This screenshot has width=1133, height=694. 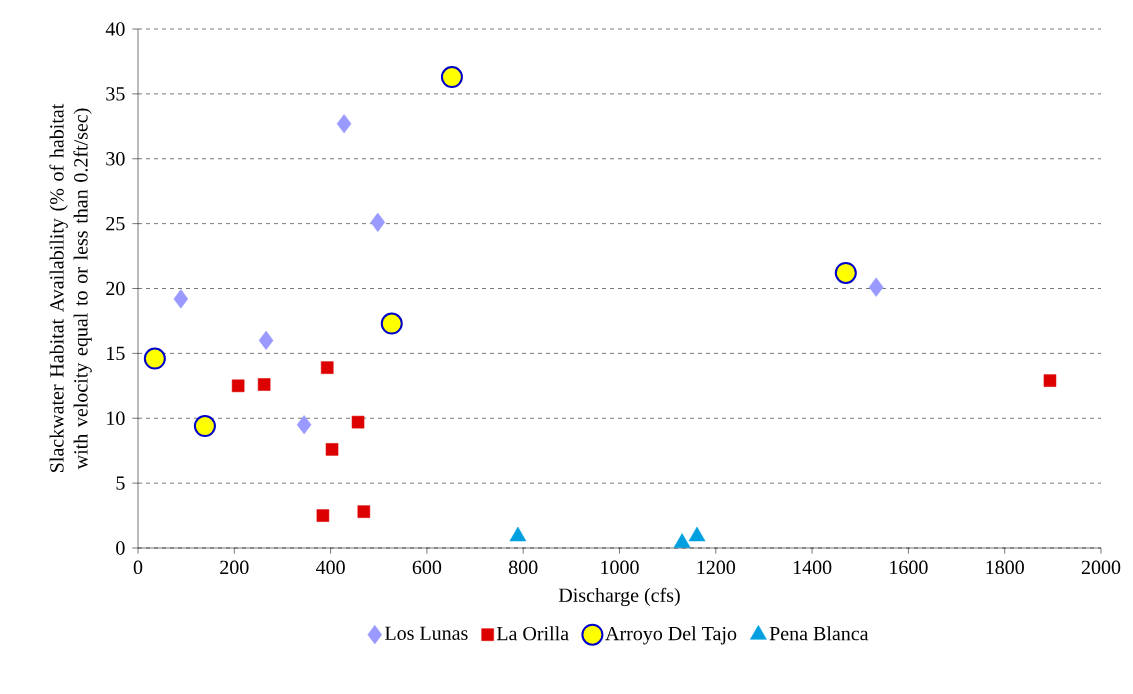 What do you see at coordinates (115, 159) in the screenshot?
I see `y-tick-label: 30` at bounding box center [115, 159].